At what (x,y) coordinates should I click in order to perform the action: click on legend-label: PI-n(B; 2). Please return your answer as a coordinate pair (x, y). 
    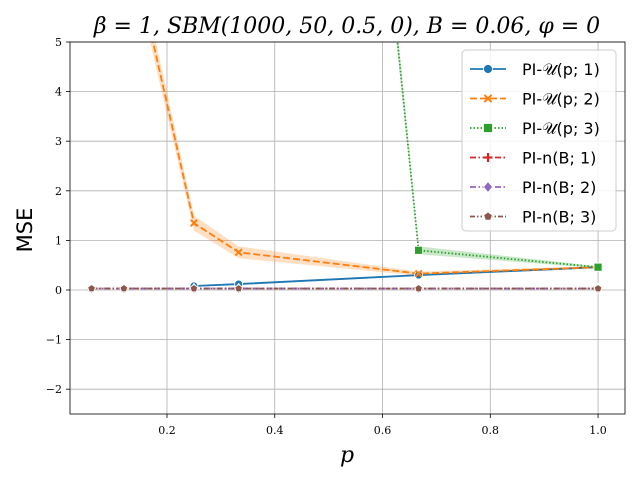
    Looking at the image, I should click on (559, 187).